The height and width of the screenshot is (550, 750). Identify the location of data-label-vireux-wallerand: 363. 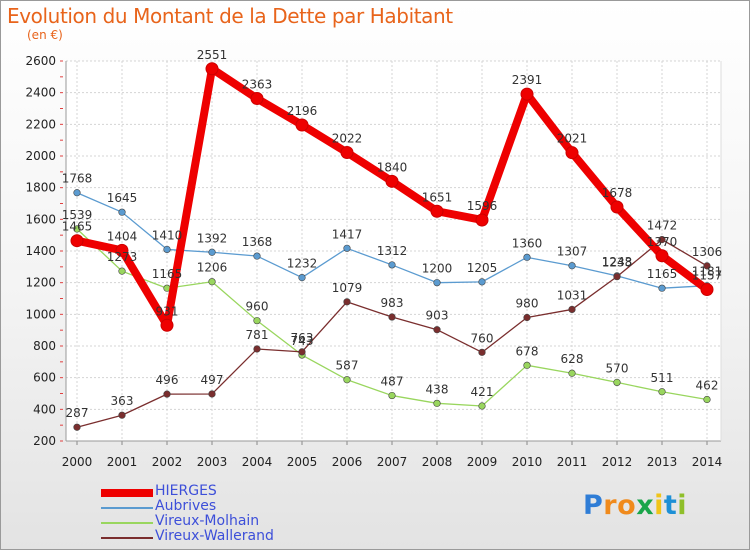
(122, 401).